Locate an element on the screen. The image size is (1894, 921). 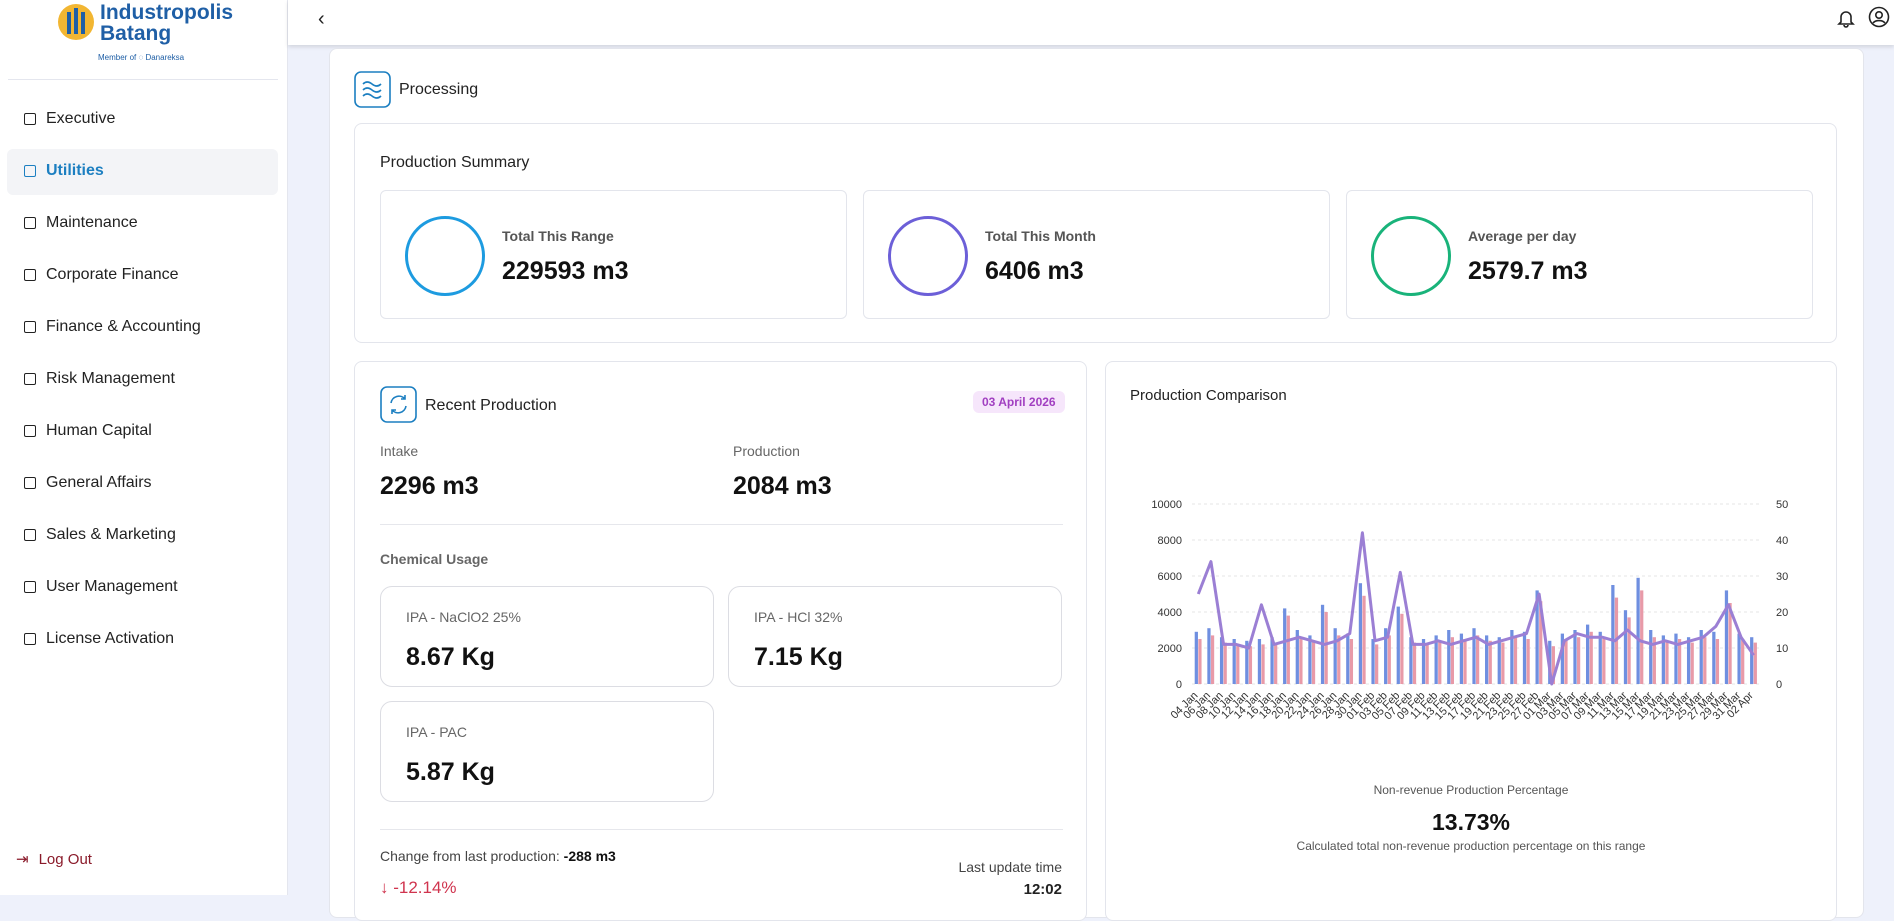
y-tick-label: 2000 is located at coordinates (1170, 649).